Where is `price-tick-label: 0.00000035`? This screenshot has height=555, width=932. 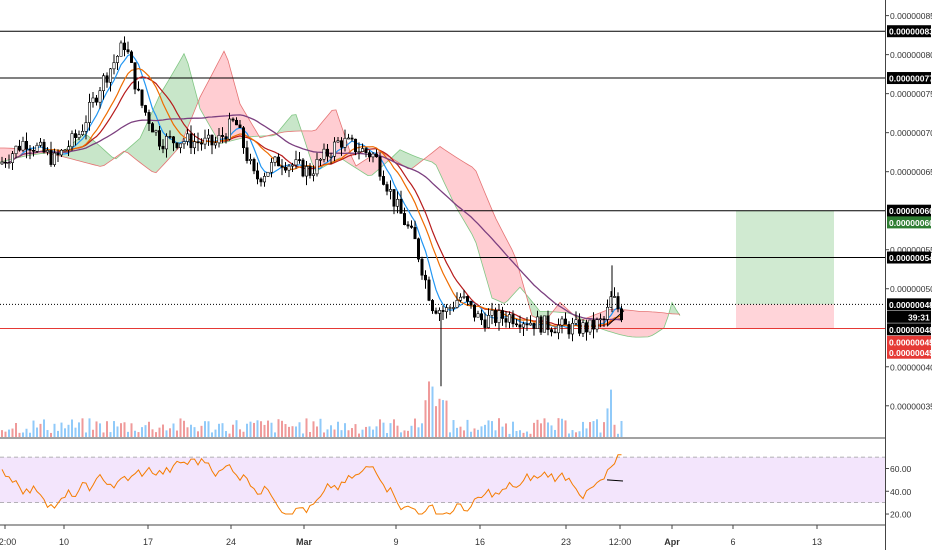 price-tick-label: 0.00000035 is located at coordinates (911, 406).